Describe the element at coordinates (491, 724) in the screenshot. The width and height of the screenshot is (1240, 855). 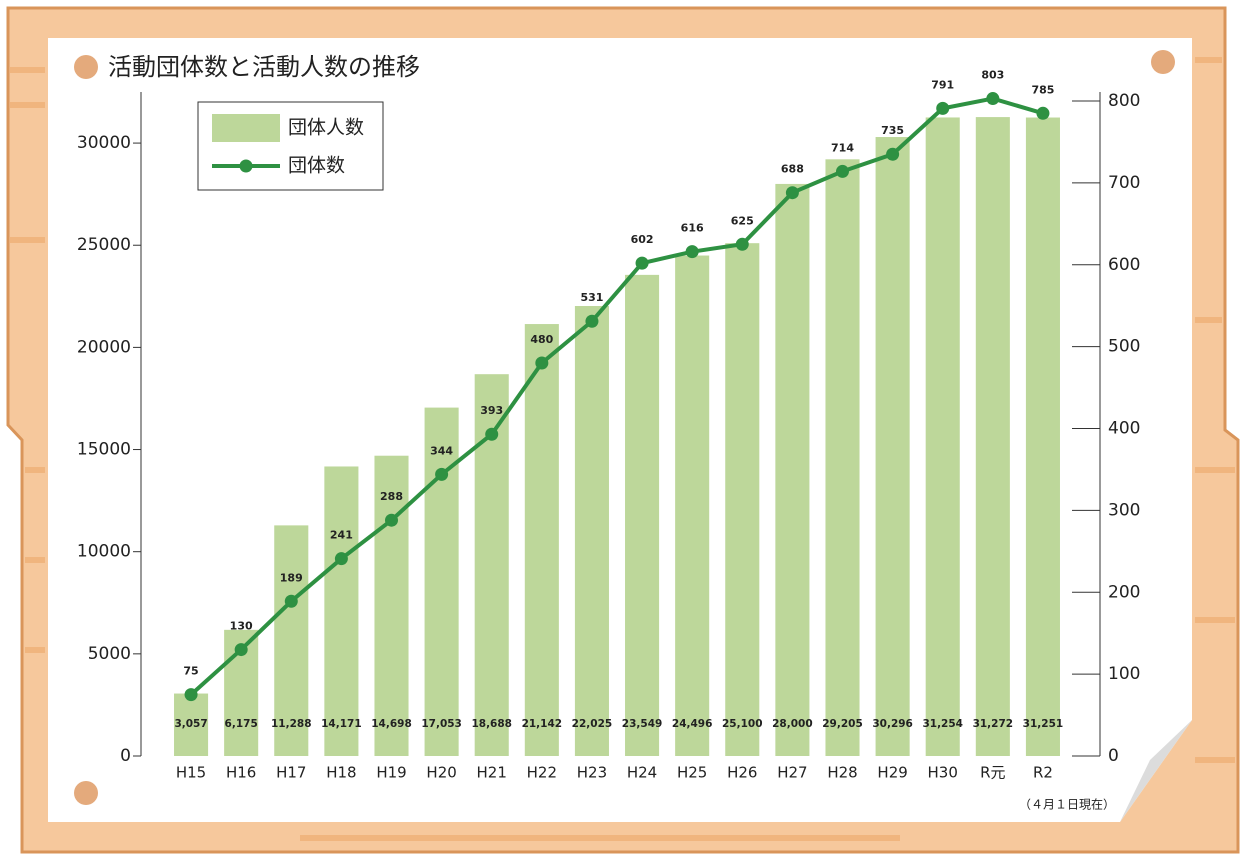
I see `bar-value-label: 18,688` at that location.